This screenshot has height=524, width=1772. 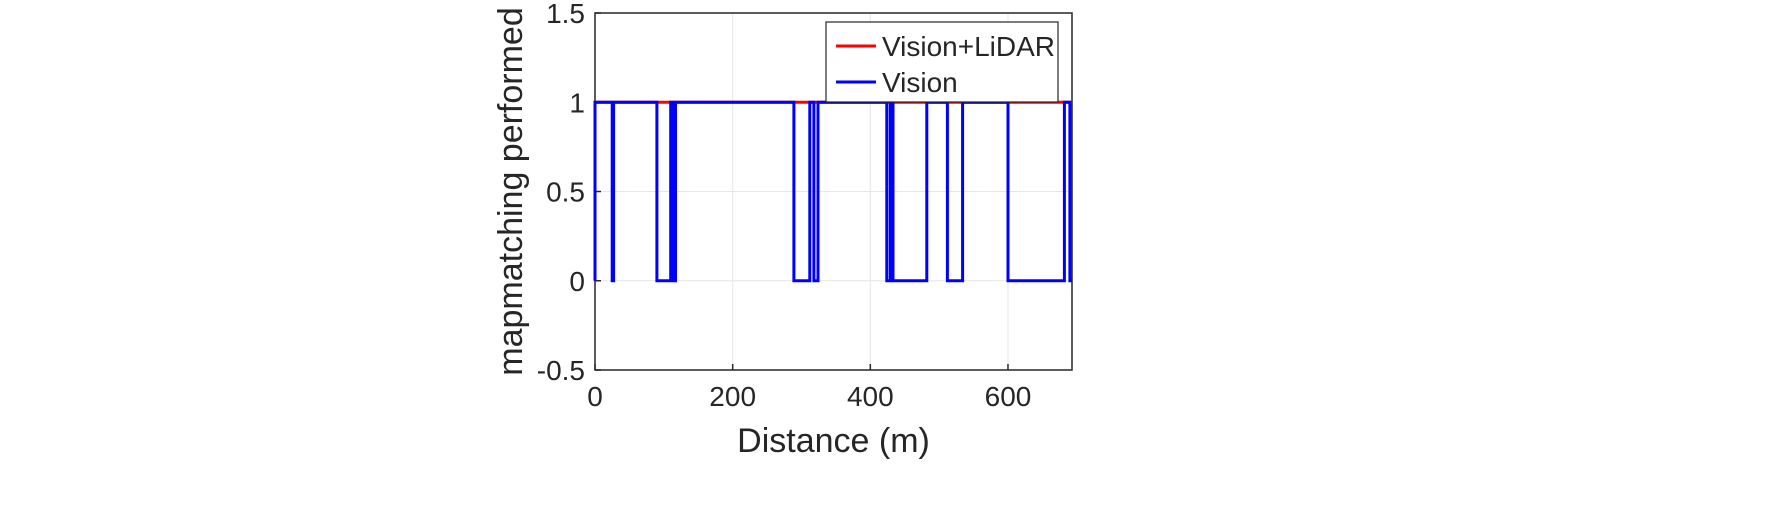 I want to click on y-tick-label: 0, so click(x=577, y=281).